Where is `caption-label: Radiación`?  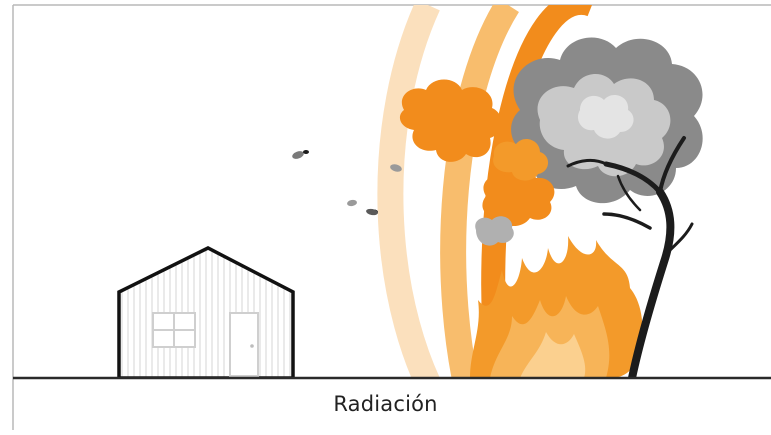 caption-label: Radiación is located at coordinates (385, 404).